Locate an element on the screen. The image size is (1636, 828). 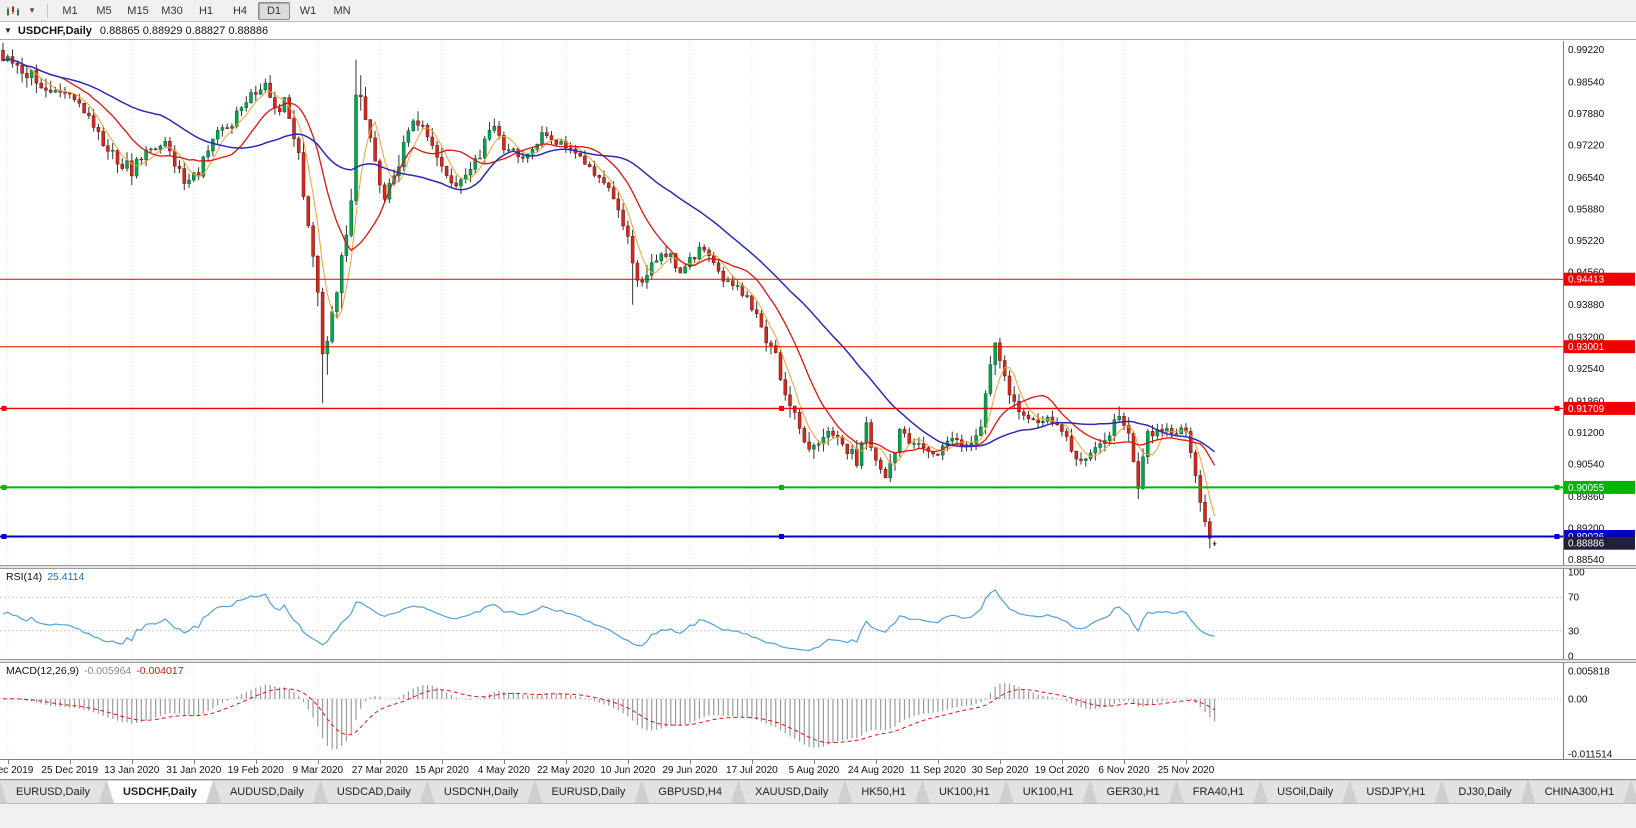
date-label: 5 Aug 2020 is located at coordinates (814, 770).